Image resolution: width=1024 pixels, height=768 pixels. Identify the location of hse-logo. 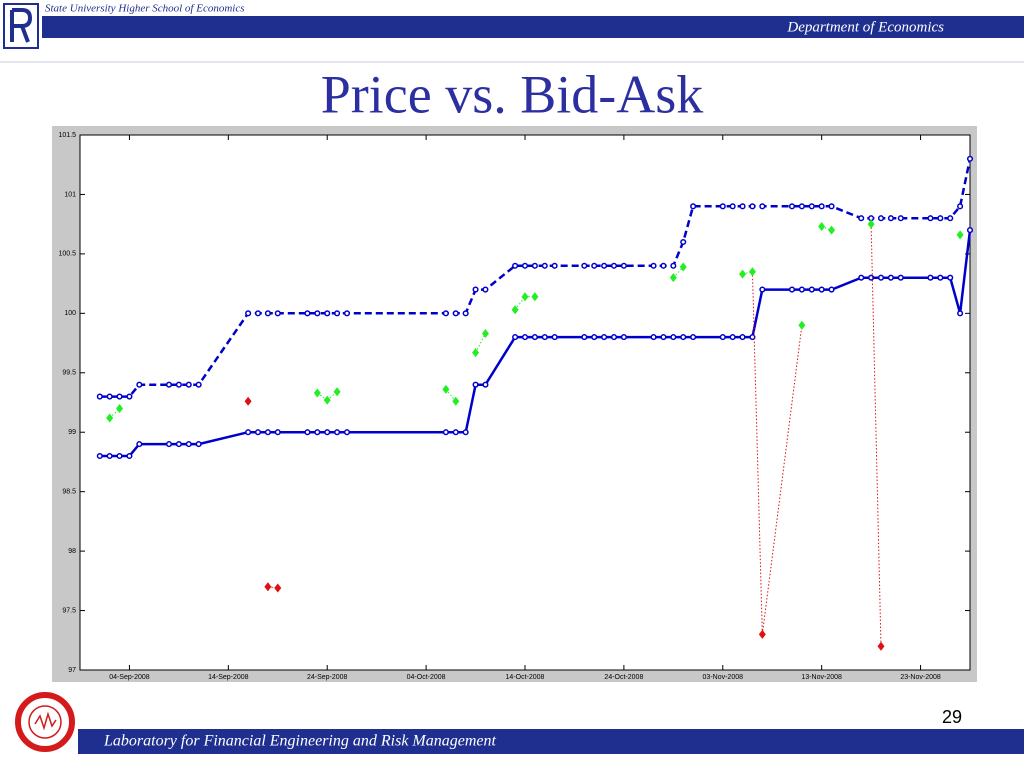
(21, 26).